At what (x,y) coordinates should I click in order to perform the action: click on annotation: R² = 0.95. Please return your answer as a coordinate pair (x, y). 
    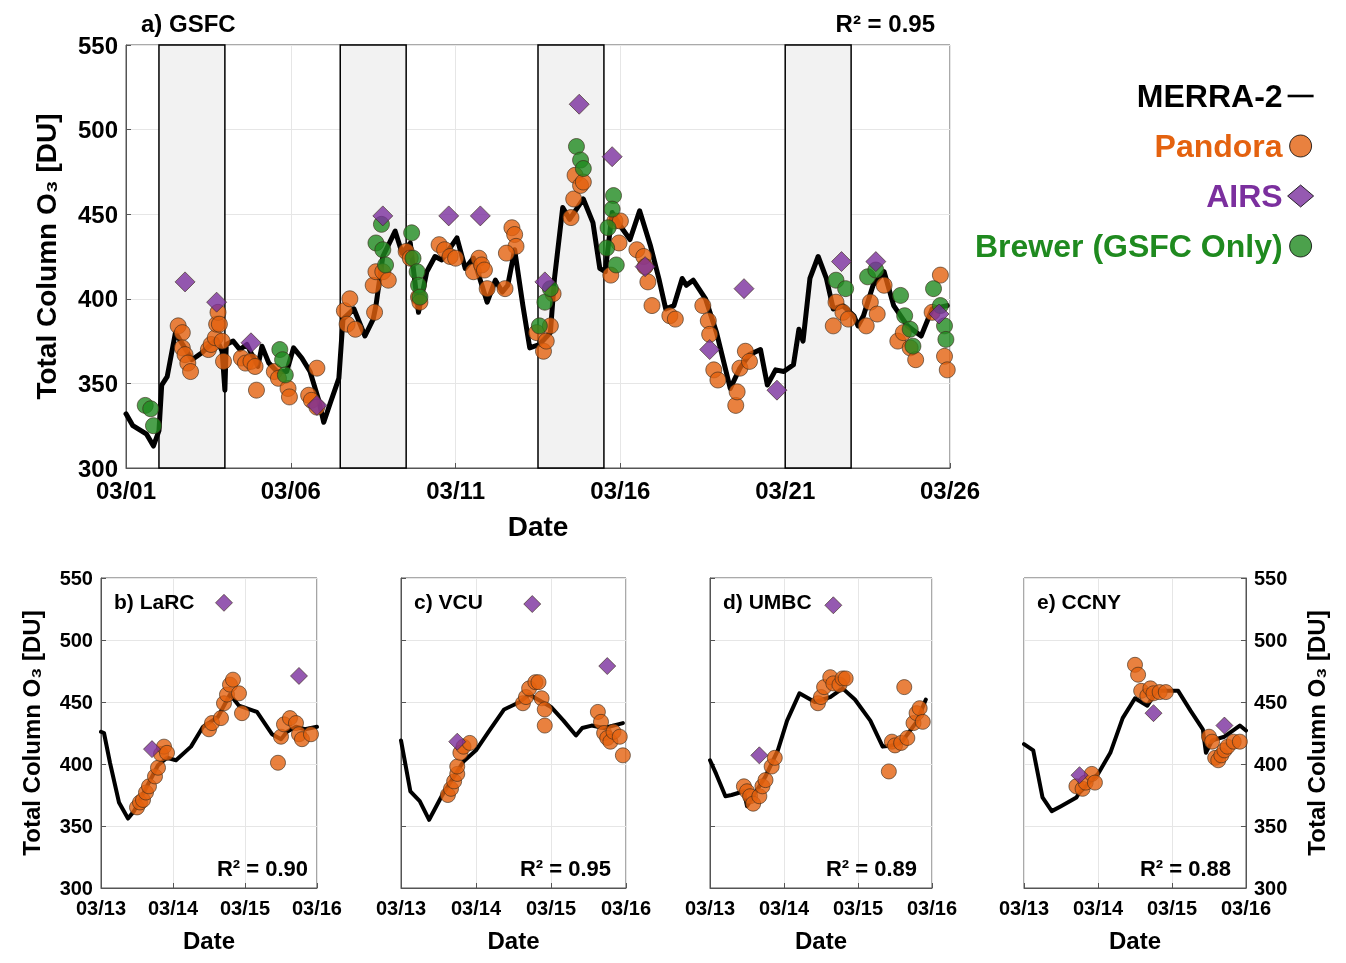
    Looking at the image, I should click on (565, 868).